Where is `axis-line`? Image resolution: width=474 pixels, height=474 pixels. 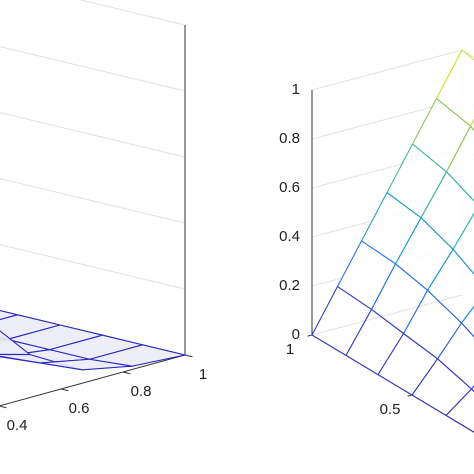
axis-line is located at coordinates (93, 380).